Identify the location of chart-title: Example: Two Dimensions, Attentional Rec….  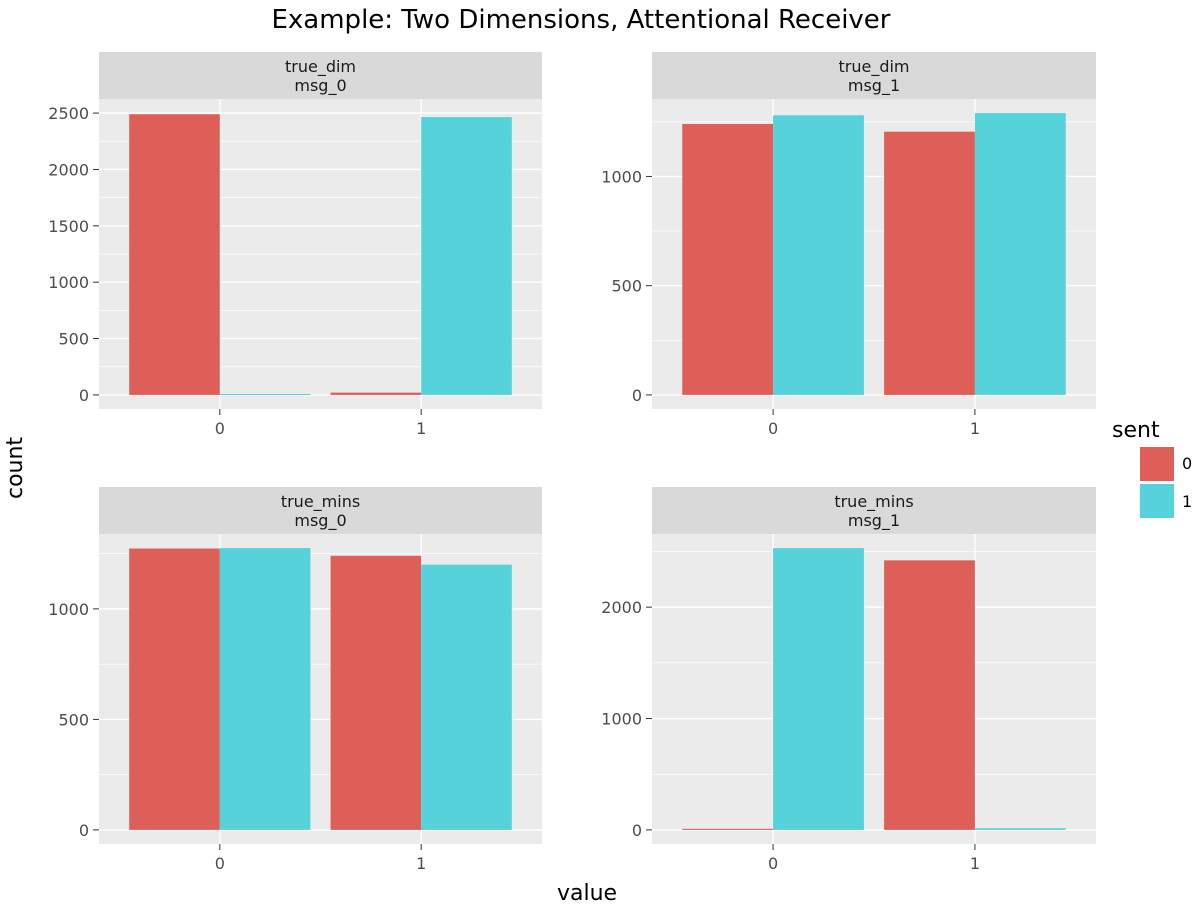
(580, 20).